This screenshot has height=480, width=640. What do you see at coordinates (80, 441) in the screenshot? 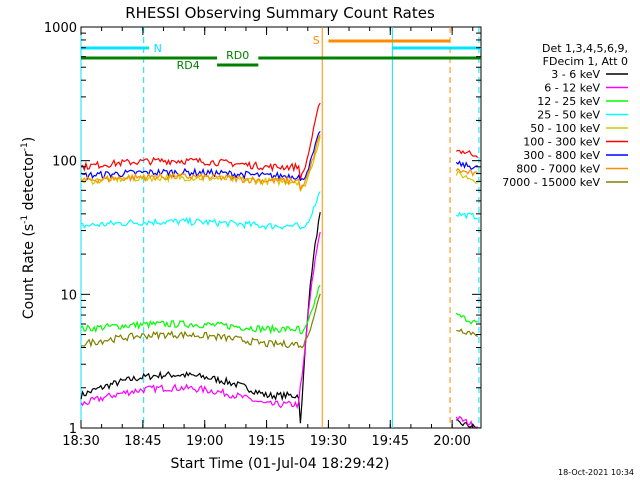
I see `x-tick-label-0: 18:30` at bounding box center [80, 441].